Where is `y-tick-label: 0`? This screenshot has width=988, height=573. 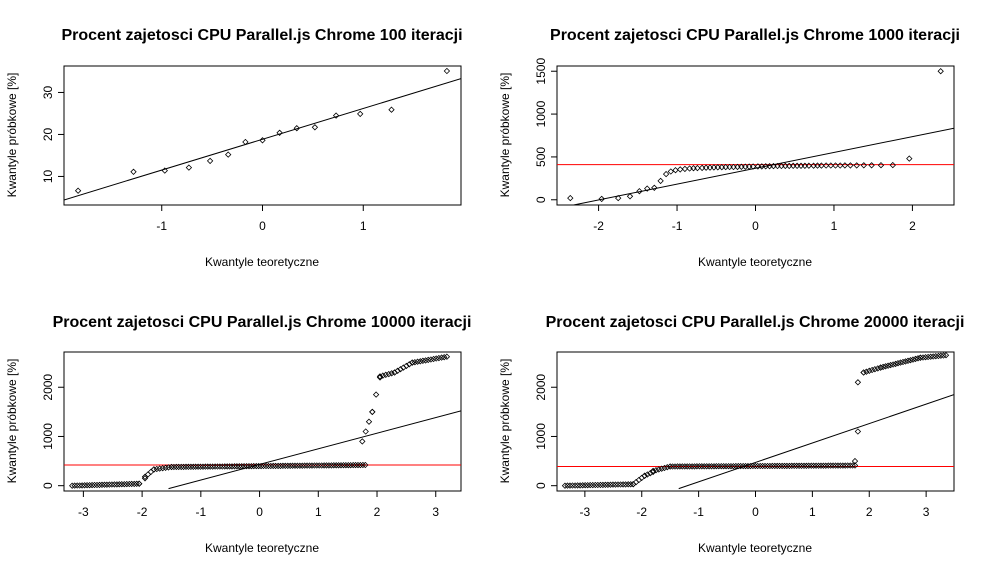
y-tick-label: 0 is located at coordinates (541, 485).